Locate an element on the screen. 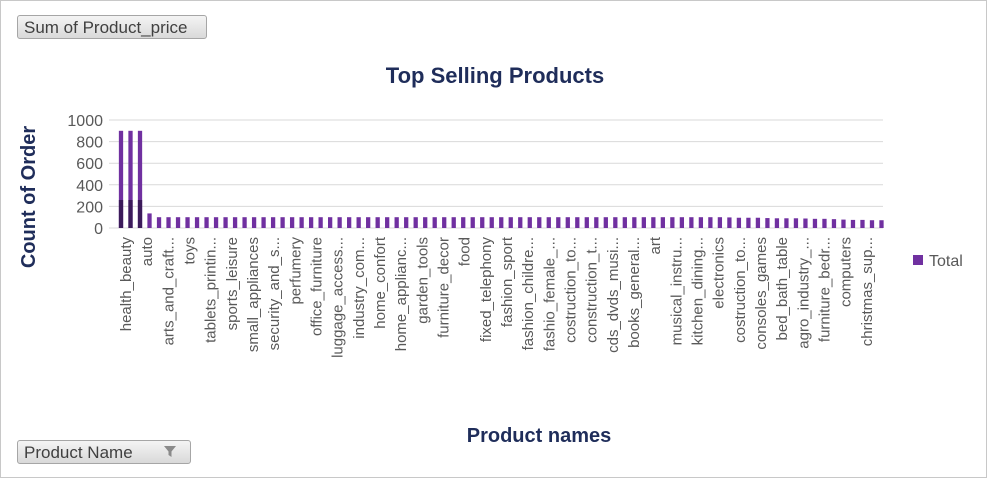 The width and height of the screenshot is (989, 480). axis-field-label: Product Name is located at coordinates (78, 452).